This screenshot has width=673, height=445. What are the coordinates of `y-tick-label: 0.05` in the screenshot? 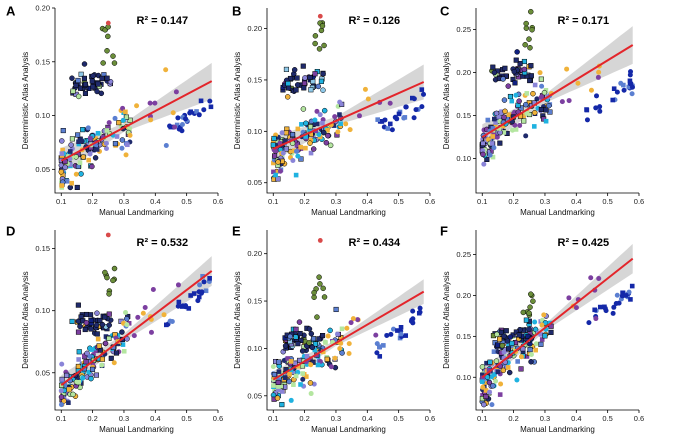 It's located at (42, 372).